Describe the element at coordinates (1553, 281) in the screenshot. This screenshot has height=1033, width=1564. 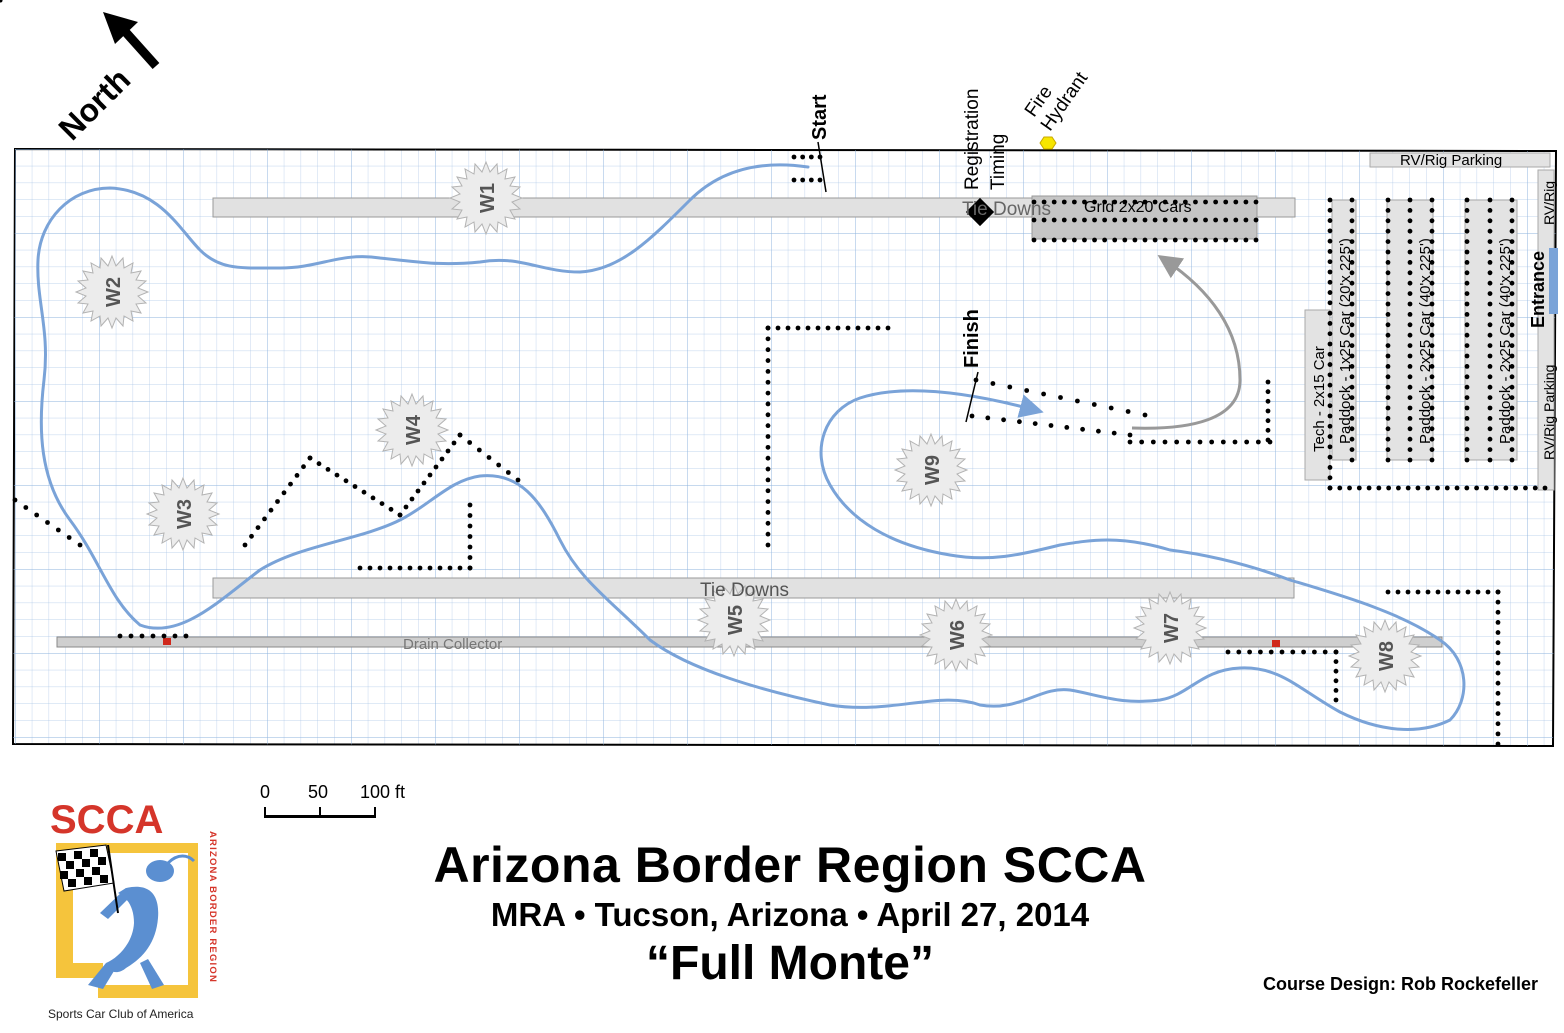
I see `entrance-marker` at that location.